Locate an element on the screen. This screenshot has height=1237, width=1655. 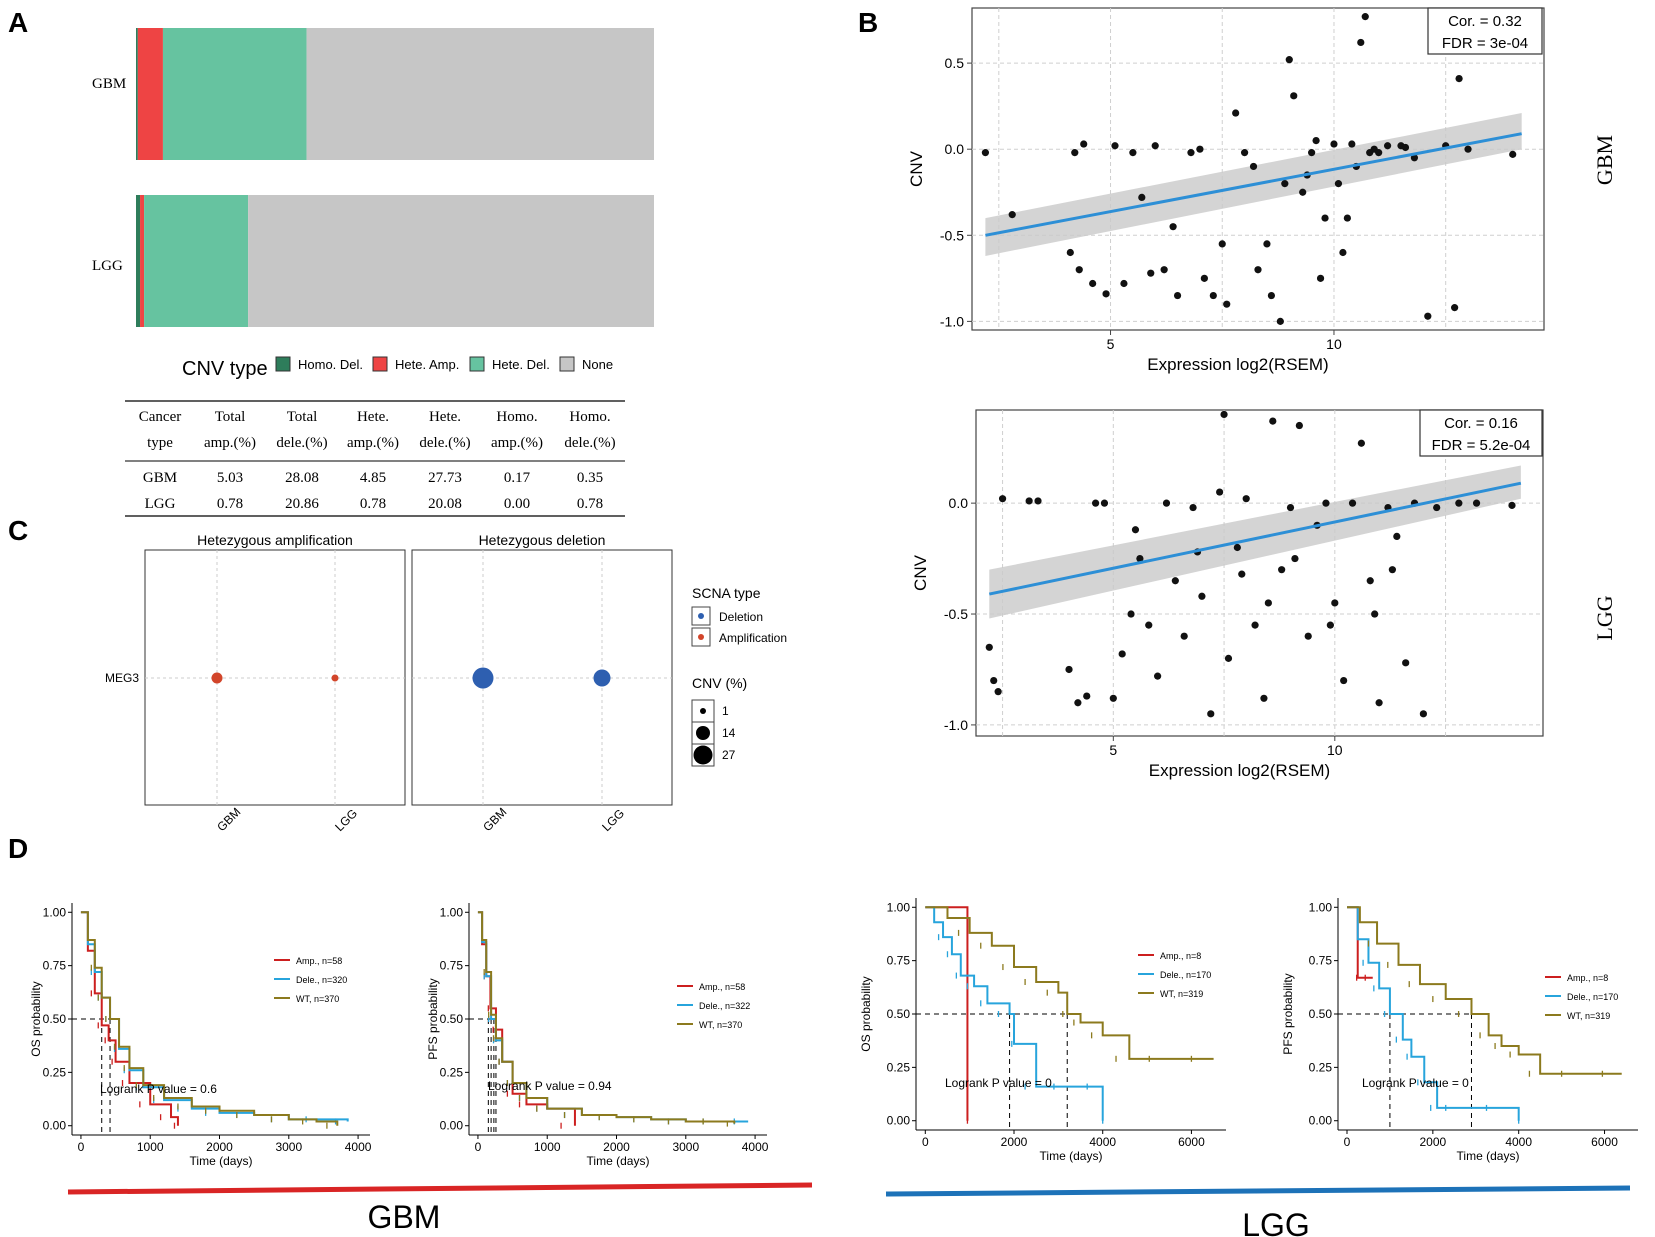
table-header: type is located at coordinates (160, 443).